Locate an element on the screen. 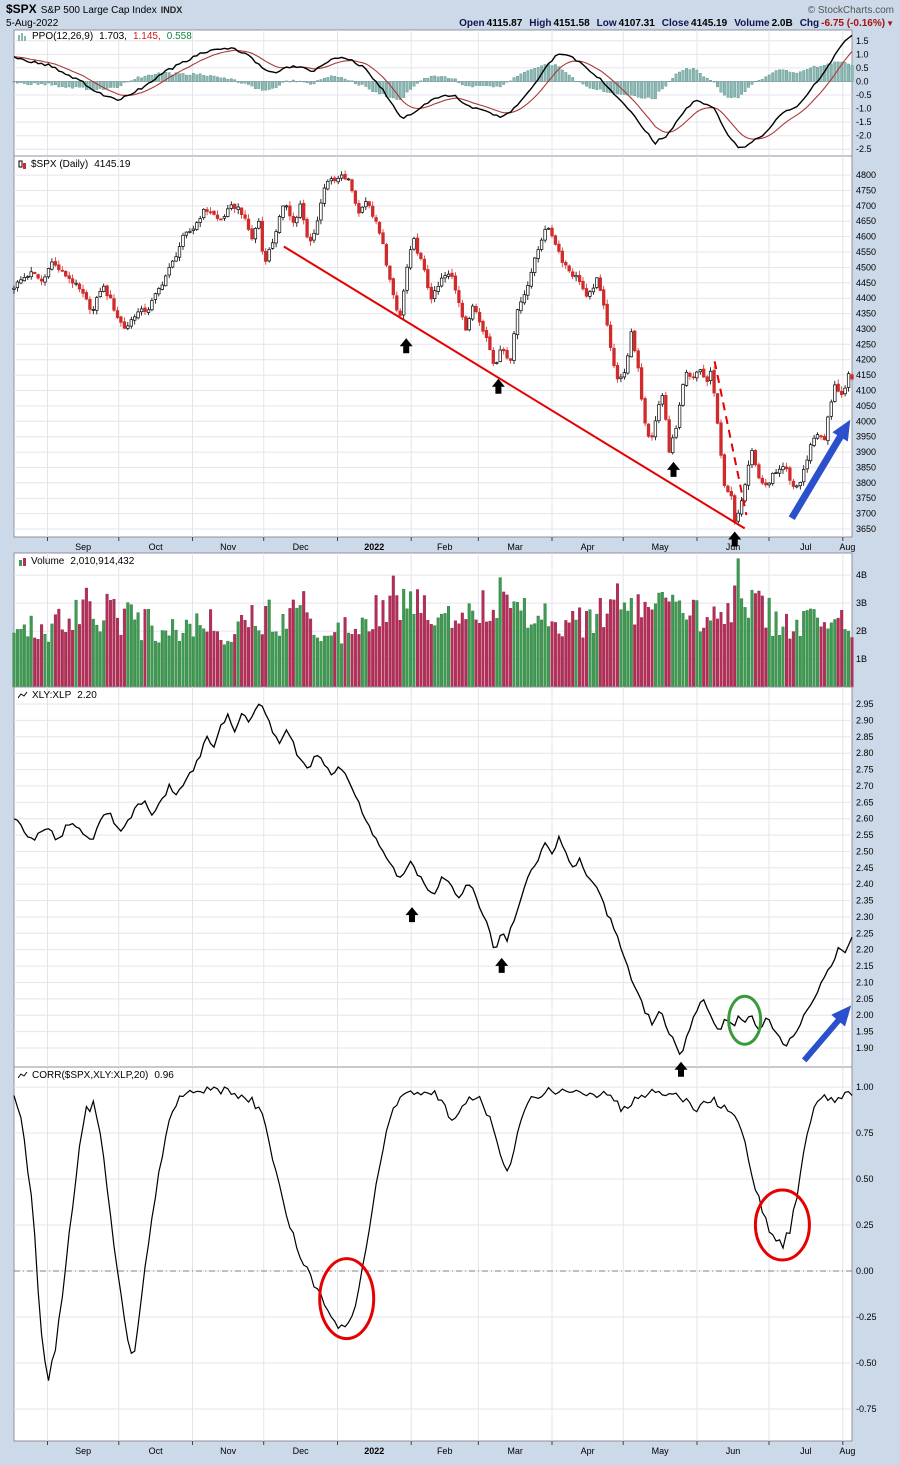 The height and width of the screenshot is (1465, 900). ratio-panel-y-tick-label: 2.15 is located at coordinates (865, 966).